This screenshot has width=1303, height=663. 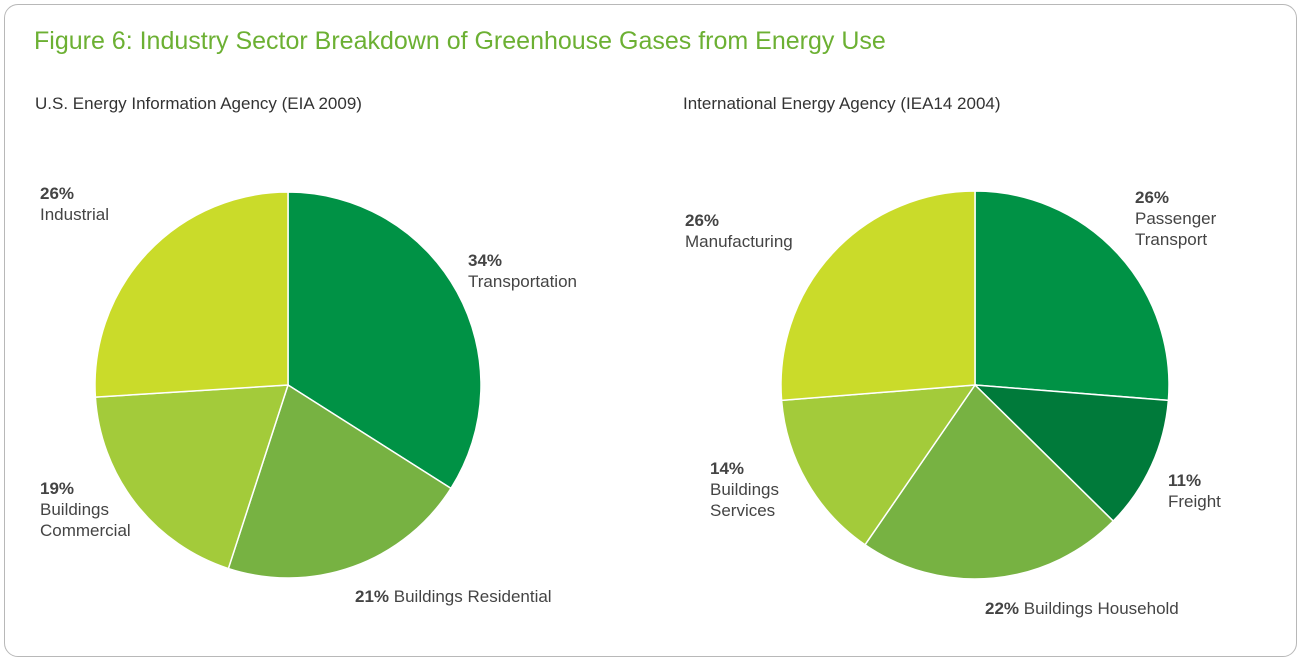 I want to click on slice-label: 14% Buildings Services, so click(x=755, y=489).